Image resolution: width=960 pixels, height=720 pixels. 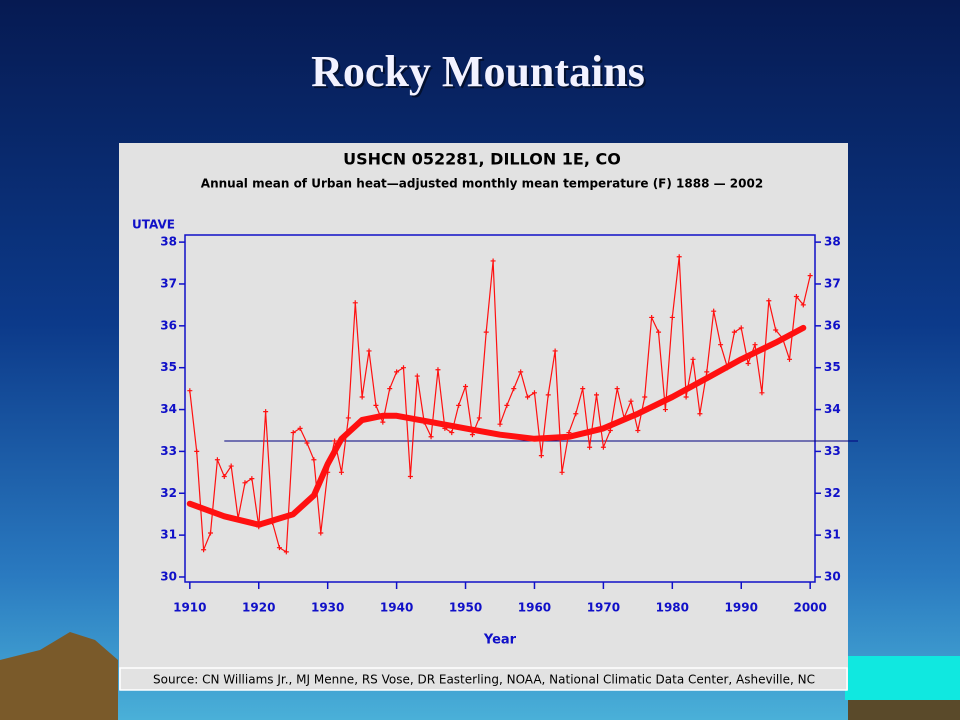 What do you see at coordinates (832, 283) in the screenshot?
I see `y2-tick-label: 37` at bounding box center [832, 283].